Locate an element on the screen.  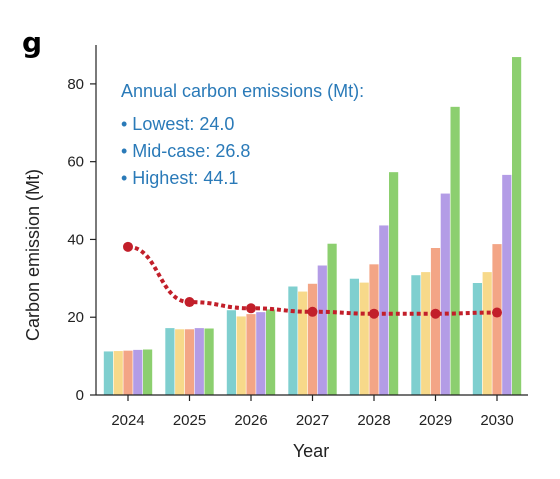
trend-line is located at coordinates (312, 280).